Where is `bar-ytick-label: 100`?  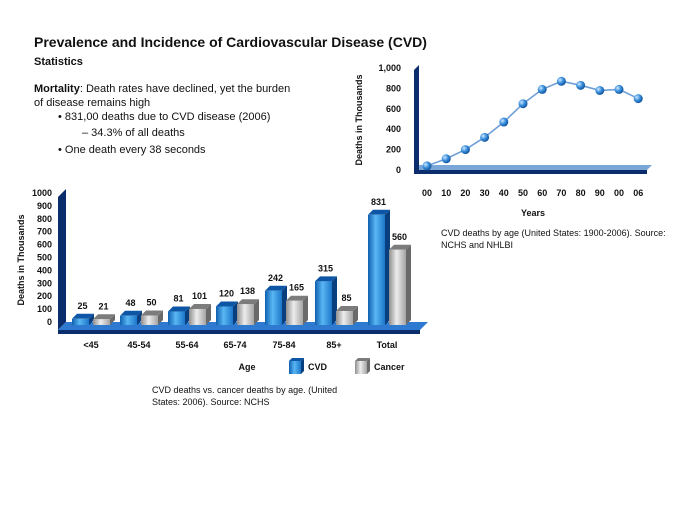 bar-ytick-label: 100 is located at coordinates (44, 309).